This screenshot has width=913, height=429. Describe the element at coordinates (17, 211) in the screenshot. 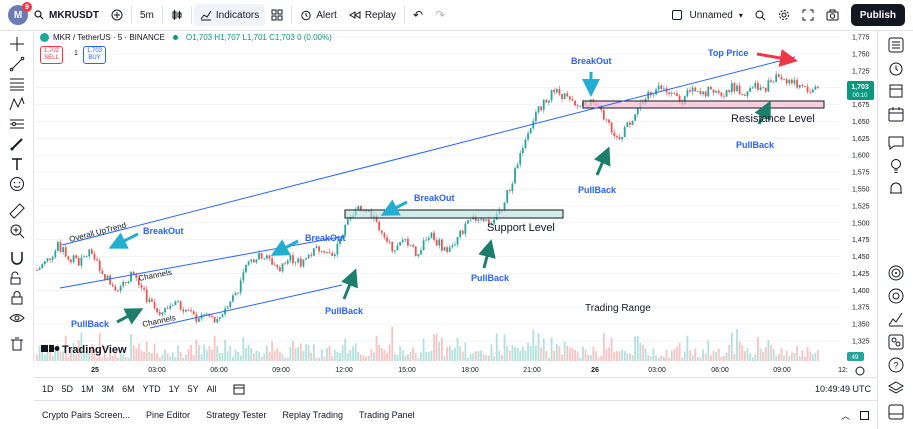

I see `ruler-icon` at that location.